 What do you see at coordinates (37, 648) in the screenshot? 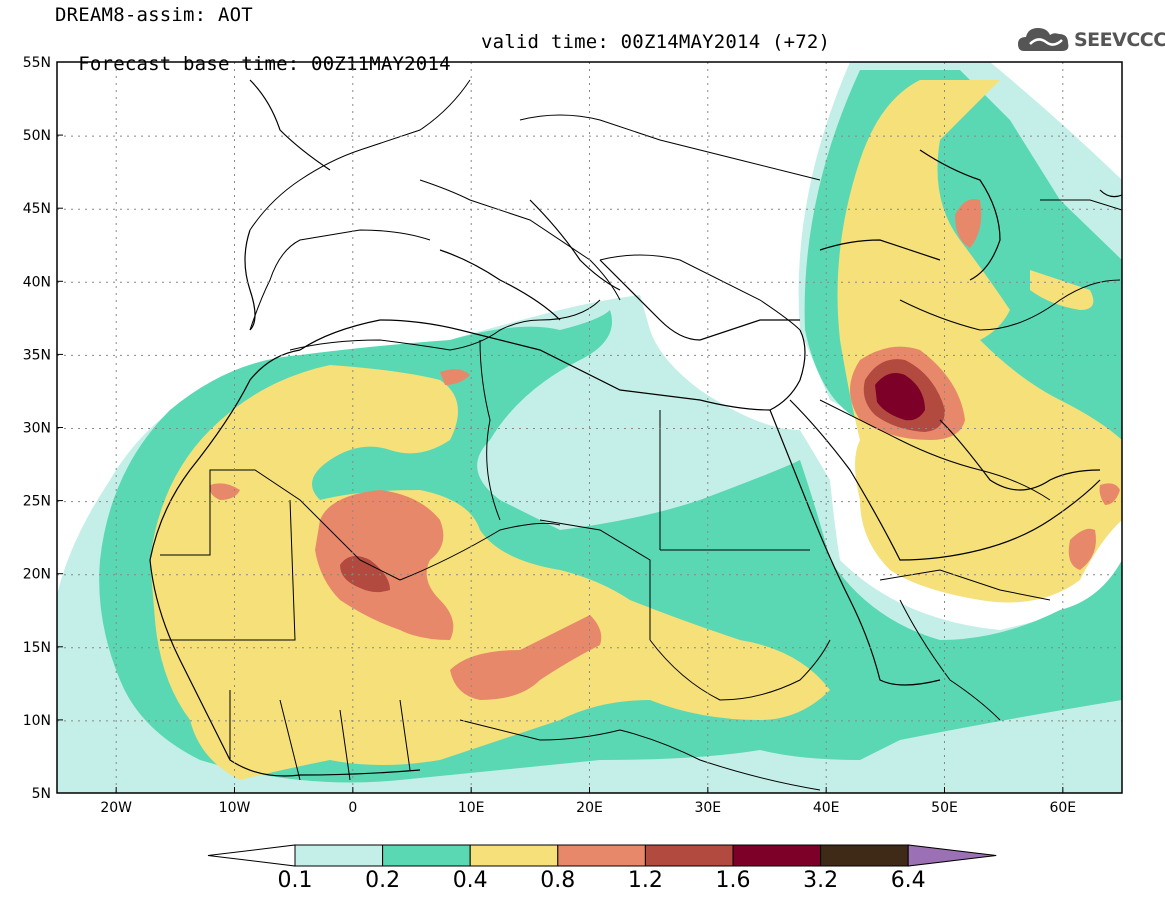
I see `lat-label: 15N` at bounding box center [37, 648].